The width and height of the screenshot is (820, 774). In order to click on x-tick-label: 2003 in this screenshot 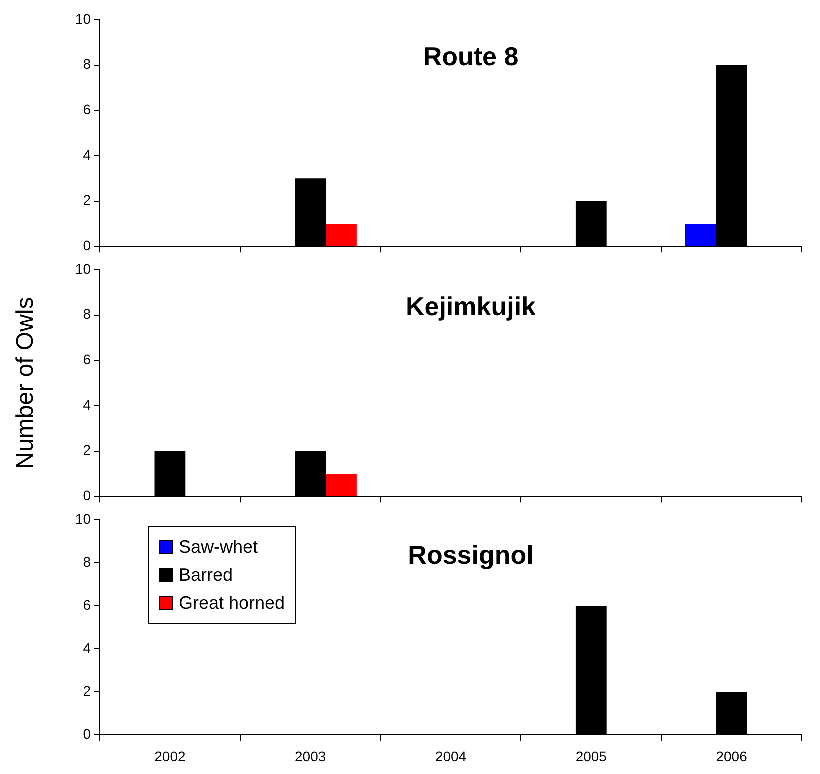, I will do `click(310, 756)`.